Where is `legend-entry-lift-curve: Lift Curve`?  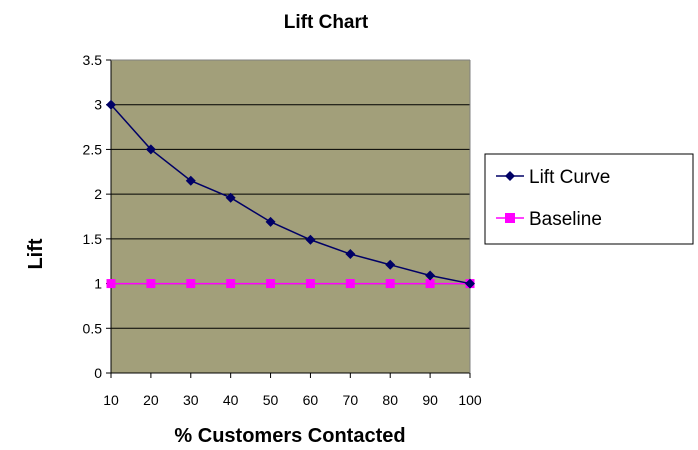
legend-entry-lift-curve: Lift Curve is located at coordinates (553, 177).